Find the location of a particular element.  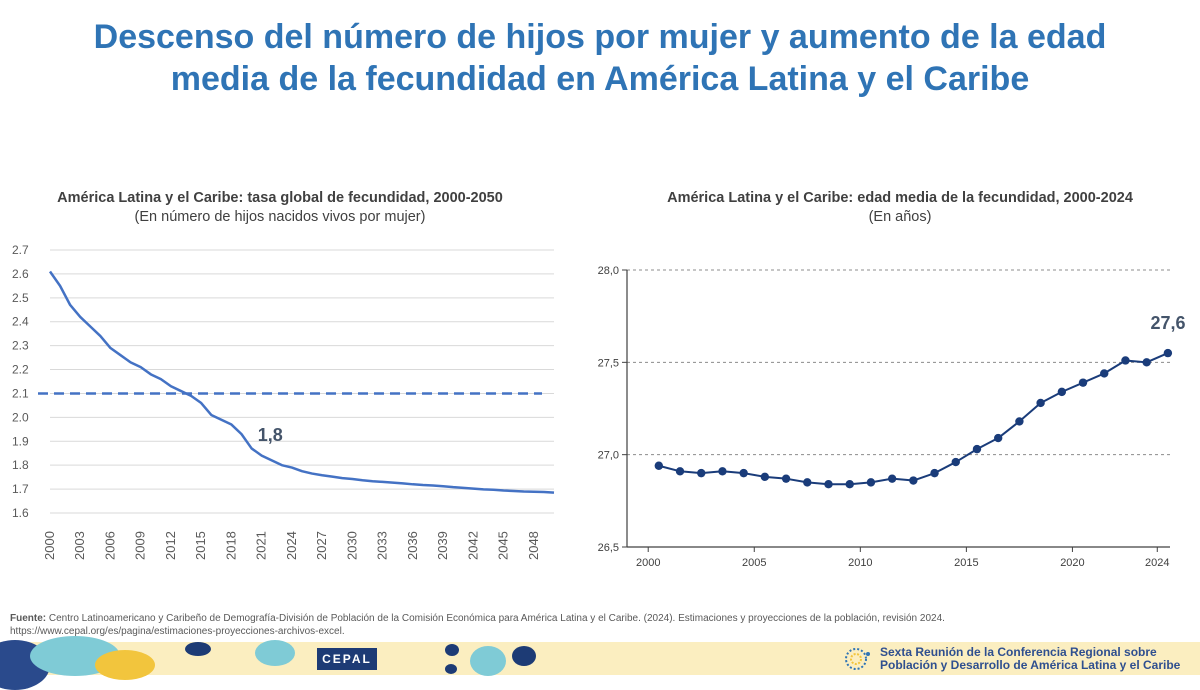

y-tick-label: 26,5 is located at coordinates (608, 548).